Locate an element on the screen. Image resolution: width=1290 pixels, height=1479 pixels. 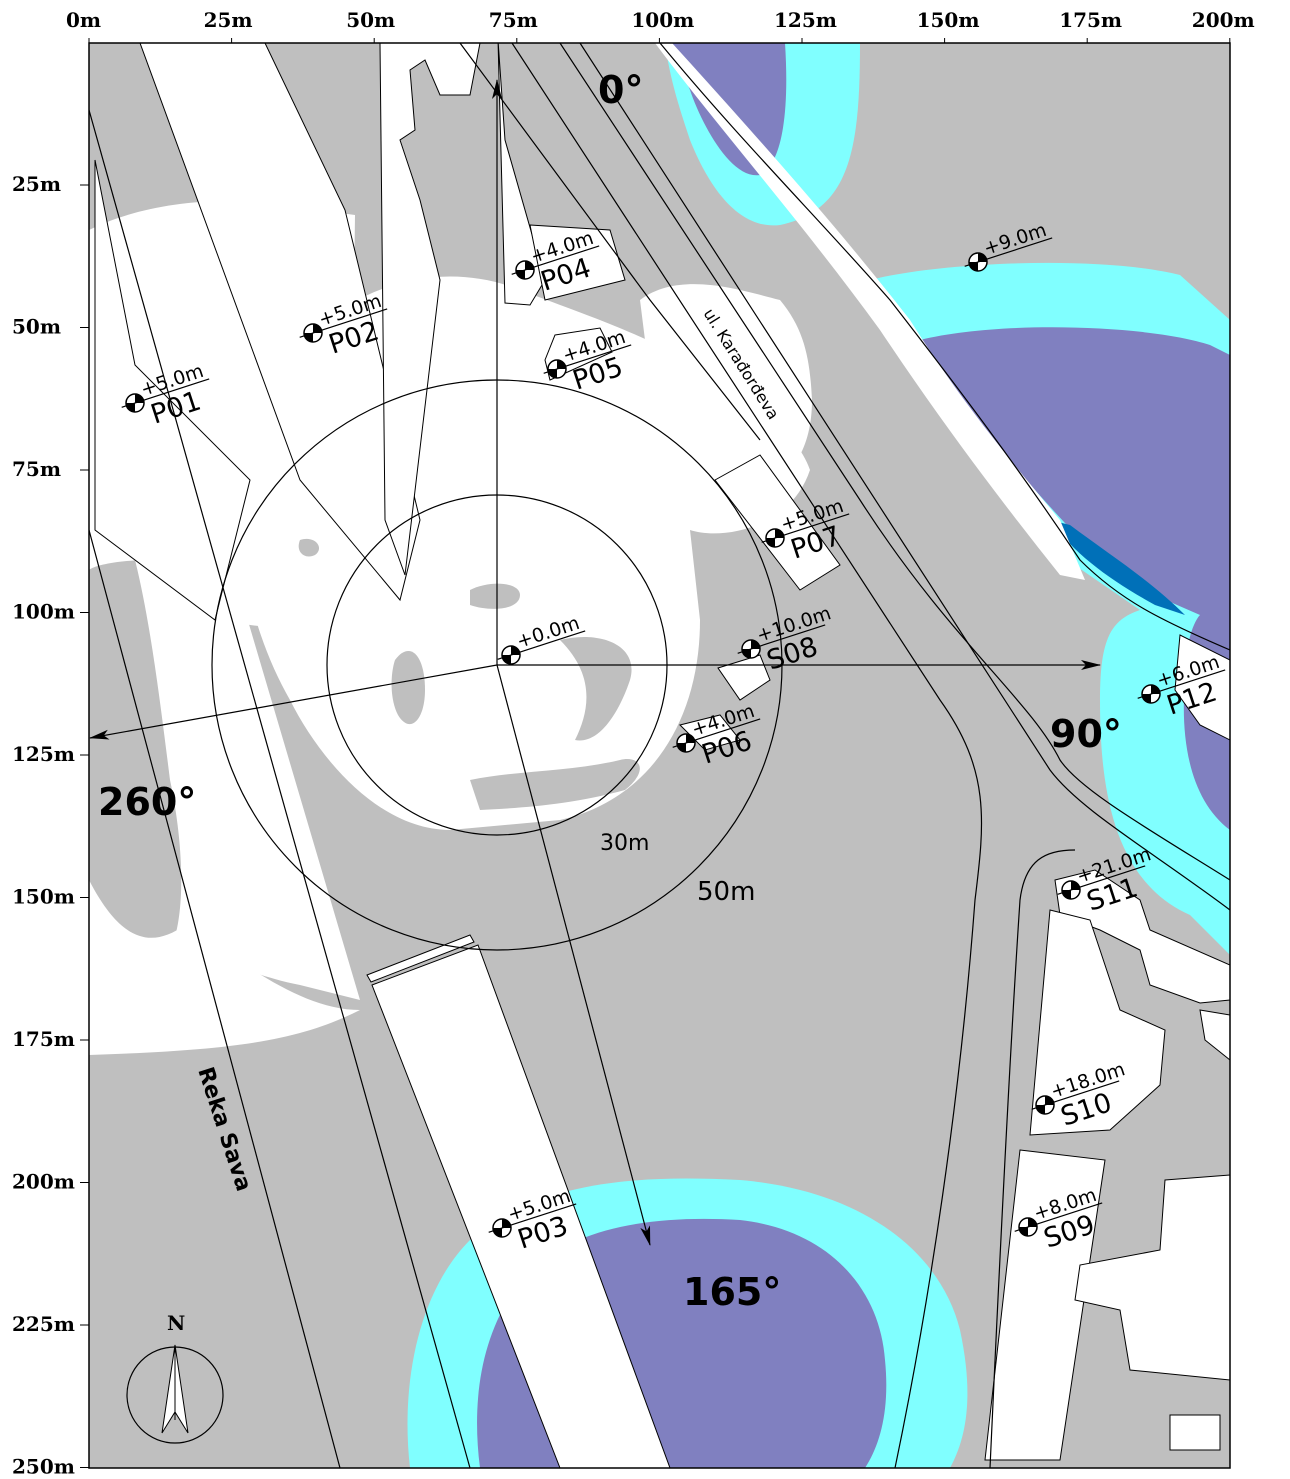
x-axis-label: 0m is located at coordinates (83, 20).